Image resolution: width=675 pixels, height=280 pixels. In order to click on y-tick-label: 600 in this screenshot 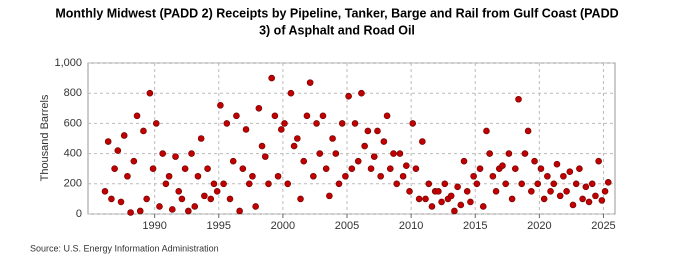, I will do `click(73, 123)`.